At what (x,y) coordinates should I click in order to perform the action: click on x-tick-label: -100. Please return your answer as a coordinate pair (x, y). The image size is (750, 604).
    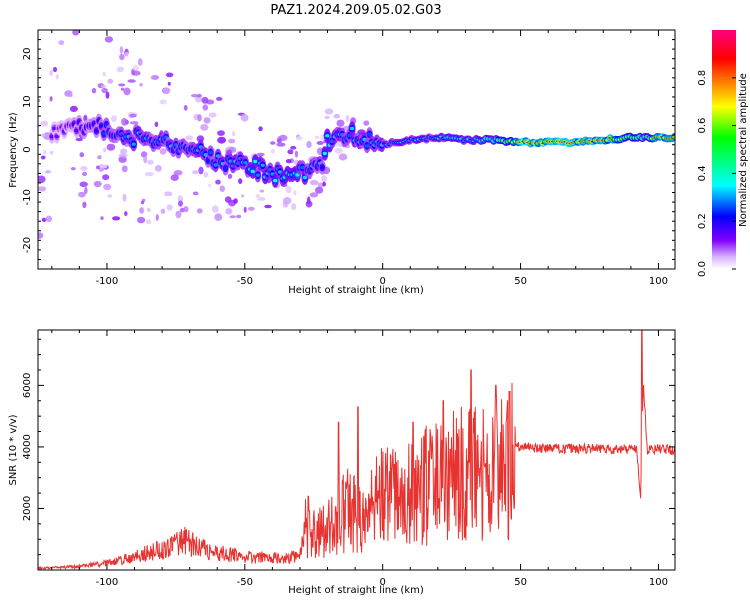
    Looking at the image, I should click on (107, 582).